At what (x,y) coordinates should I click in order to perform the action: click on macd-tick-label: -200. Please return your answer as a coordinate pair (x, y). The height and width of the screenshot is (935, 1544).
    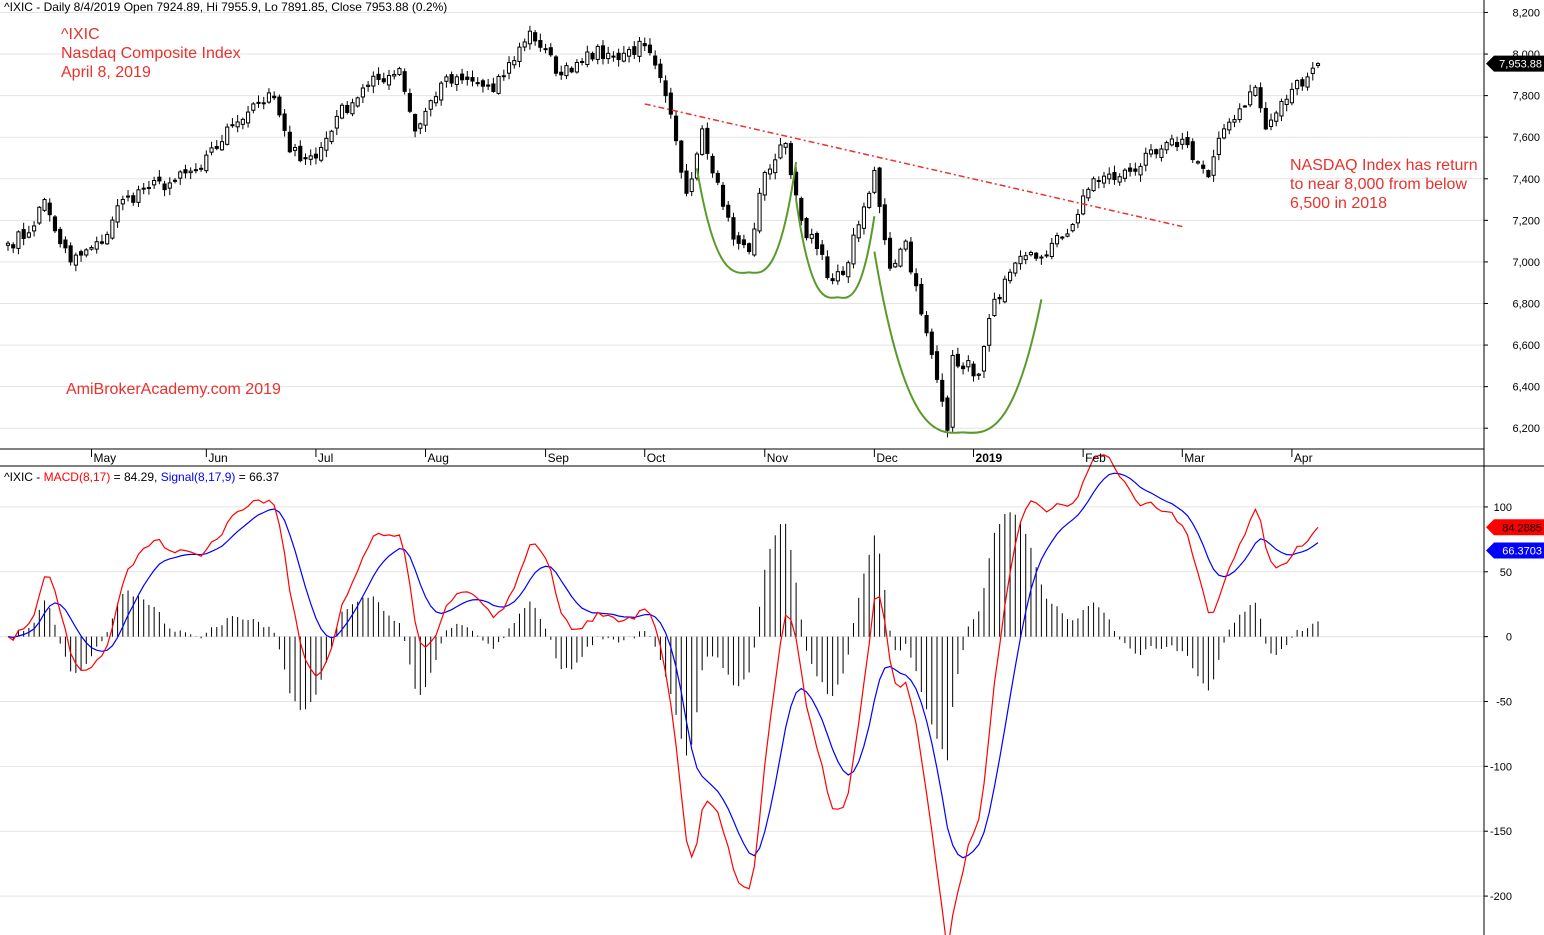
    Looking at the image, I should click on (1501, 897).